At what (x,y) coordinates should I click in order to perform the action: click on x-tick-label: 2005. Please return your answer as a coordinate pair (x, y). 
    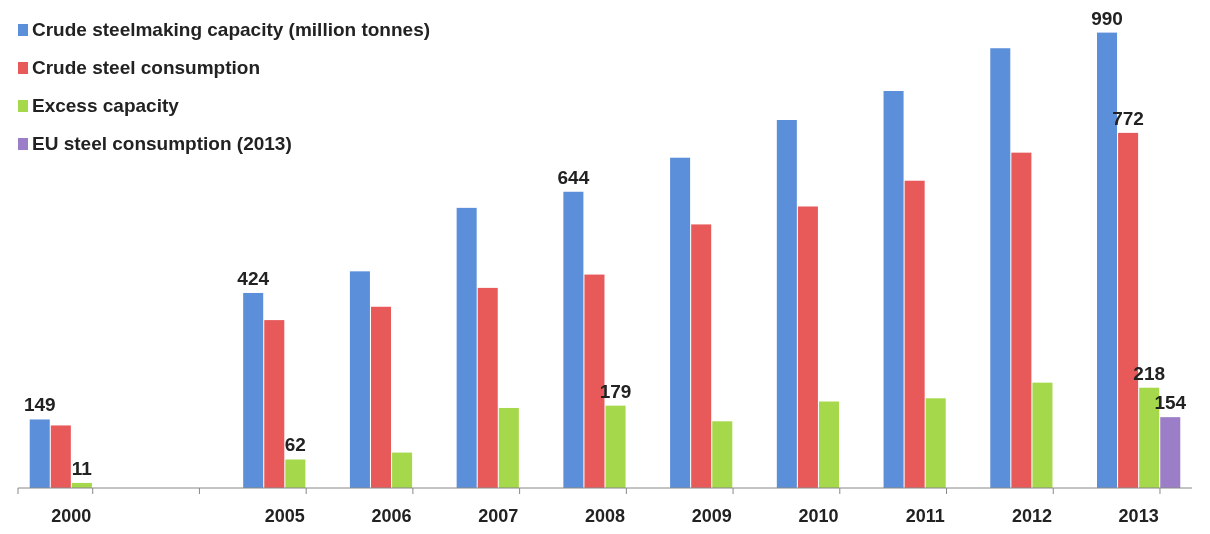
    Looking at the image, I should click on (284, 516).